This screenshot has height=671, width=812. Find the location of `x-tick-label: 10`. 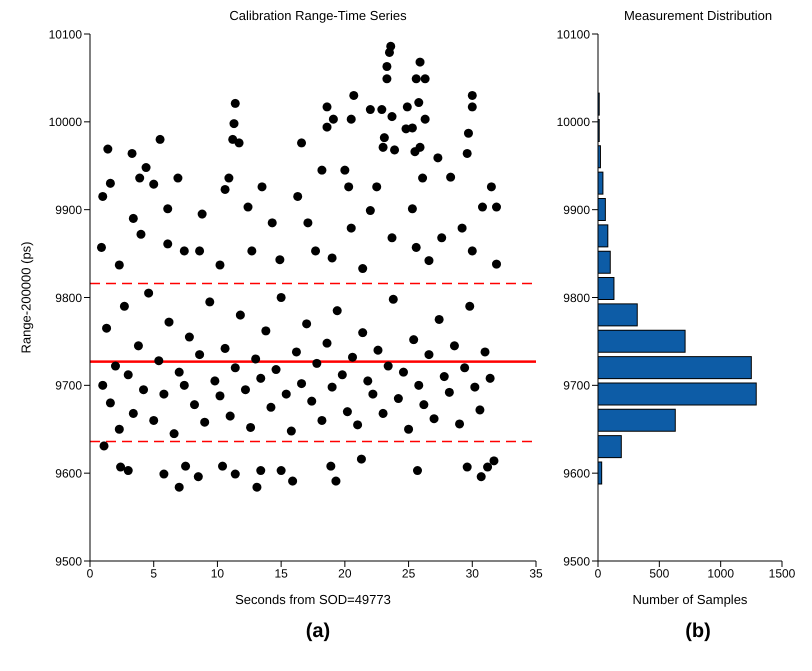

x-tick-label: 10 is located at coordinates (217, 573).